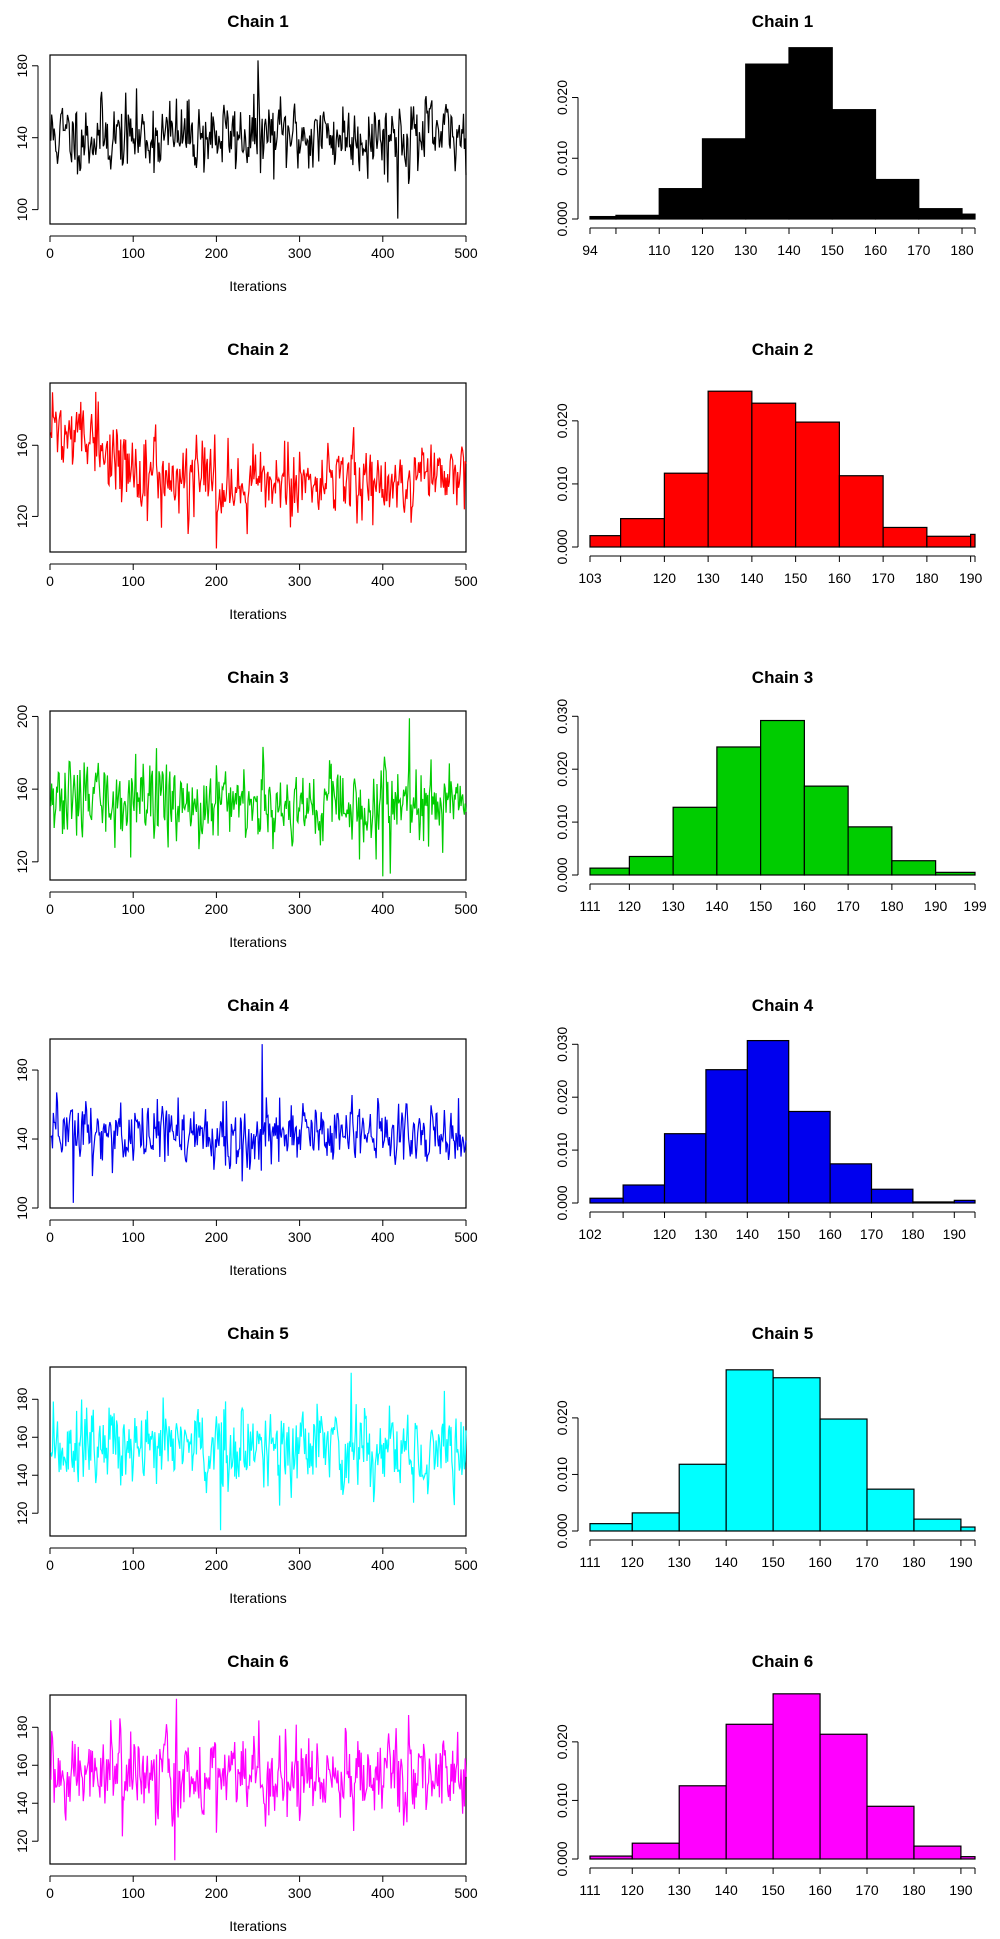  What do you see at coordinates (258, 1005) in the screenshot?
I see `chart-title: Chain 4` at bounding box center [258, 1005].